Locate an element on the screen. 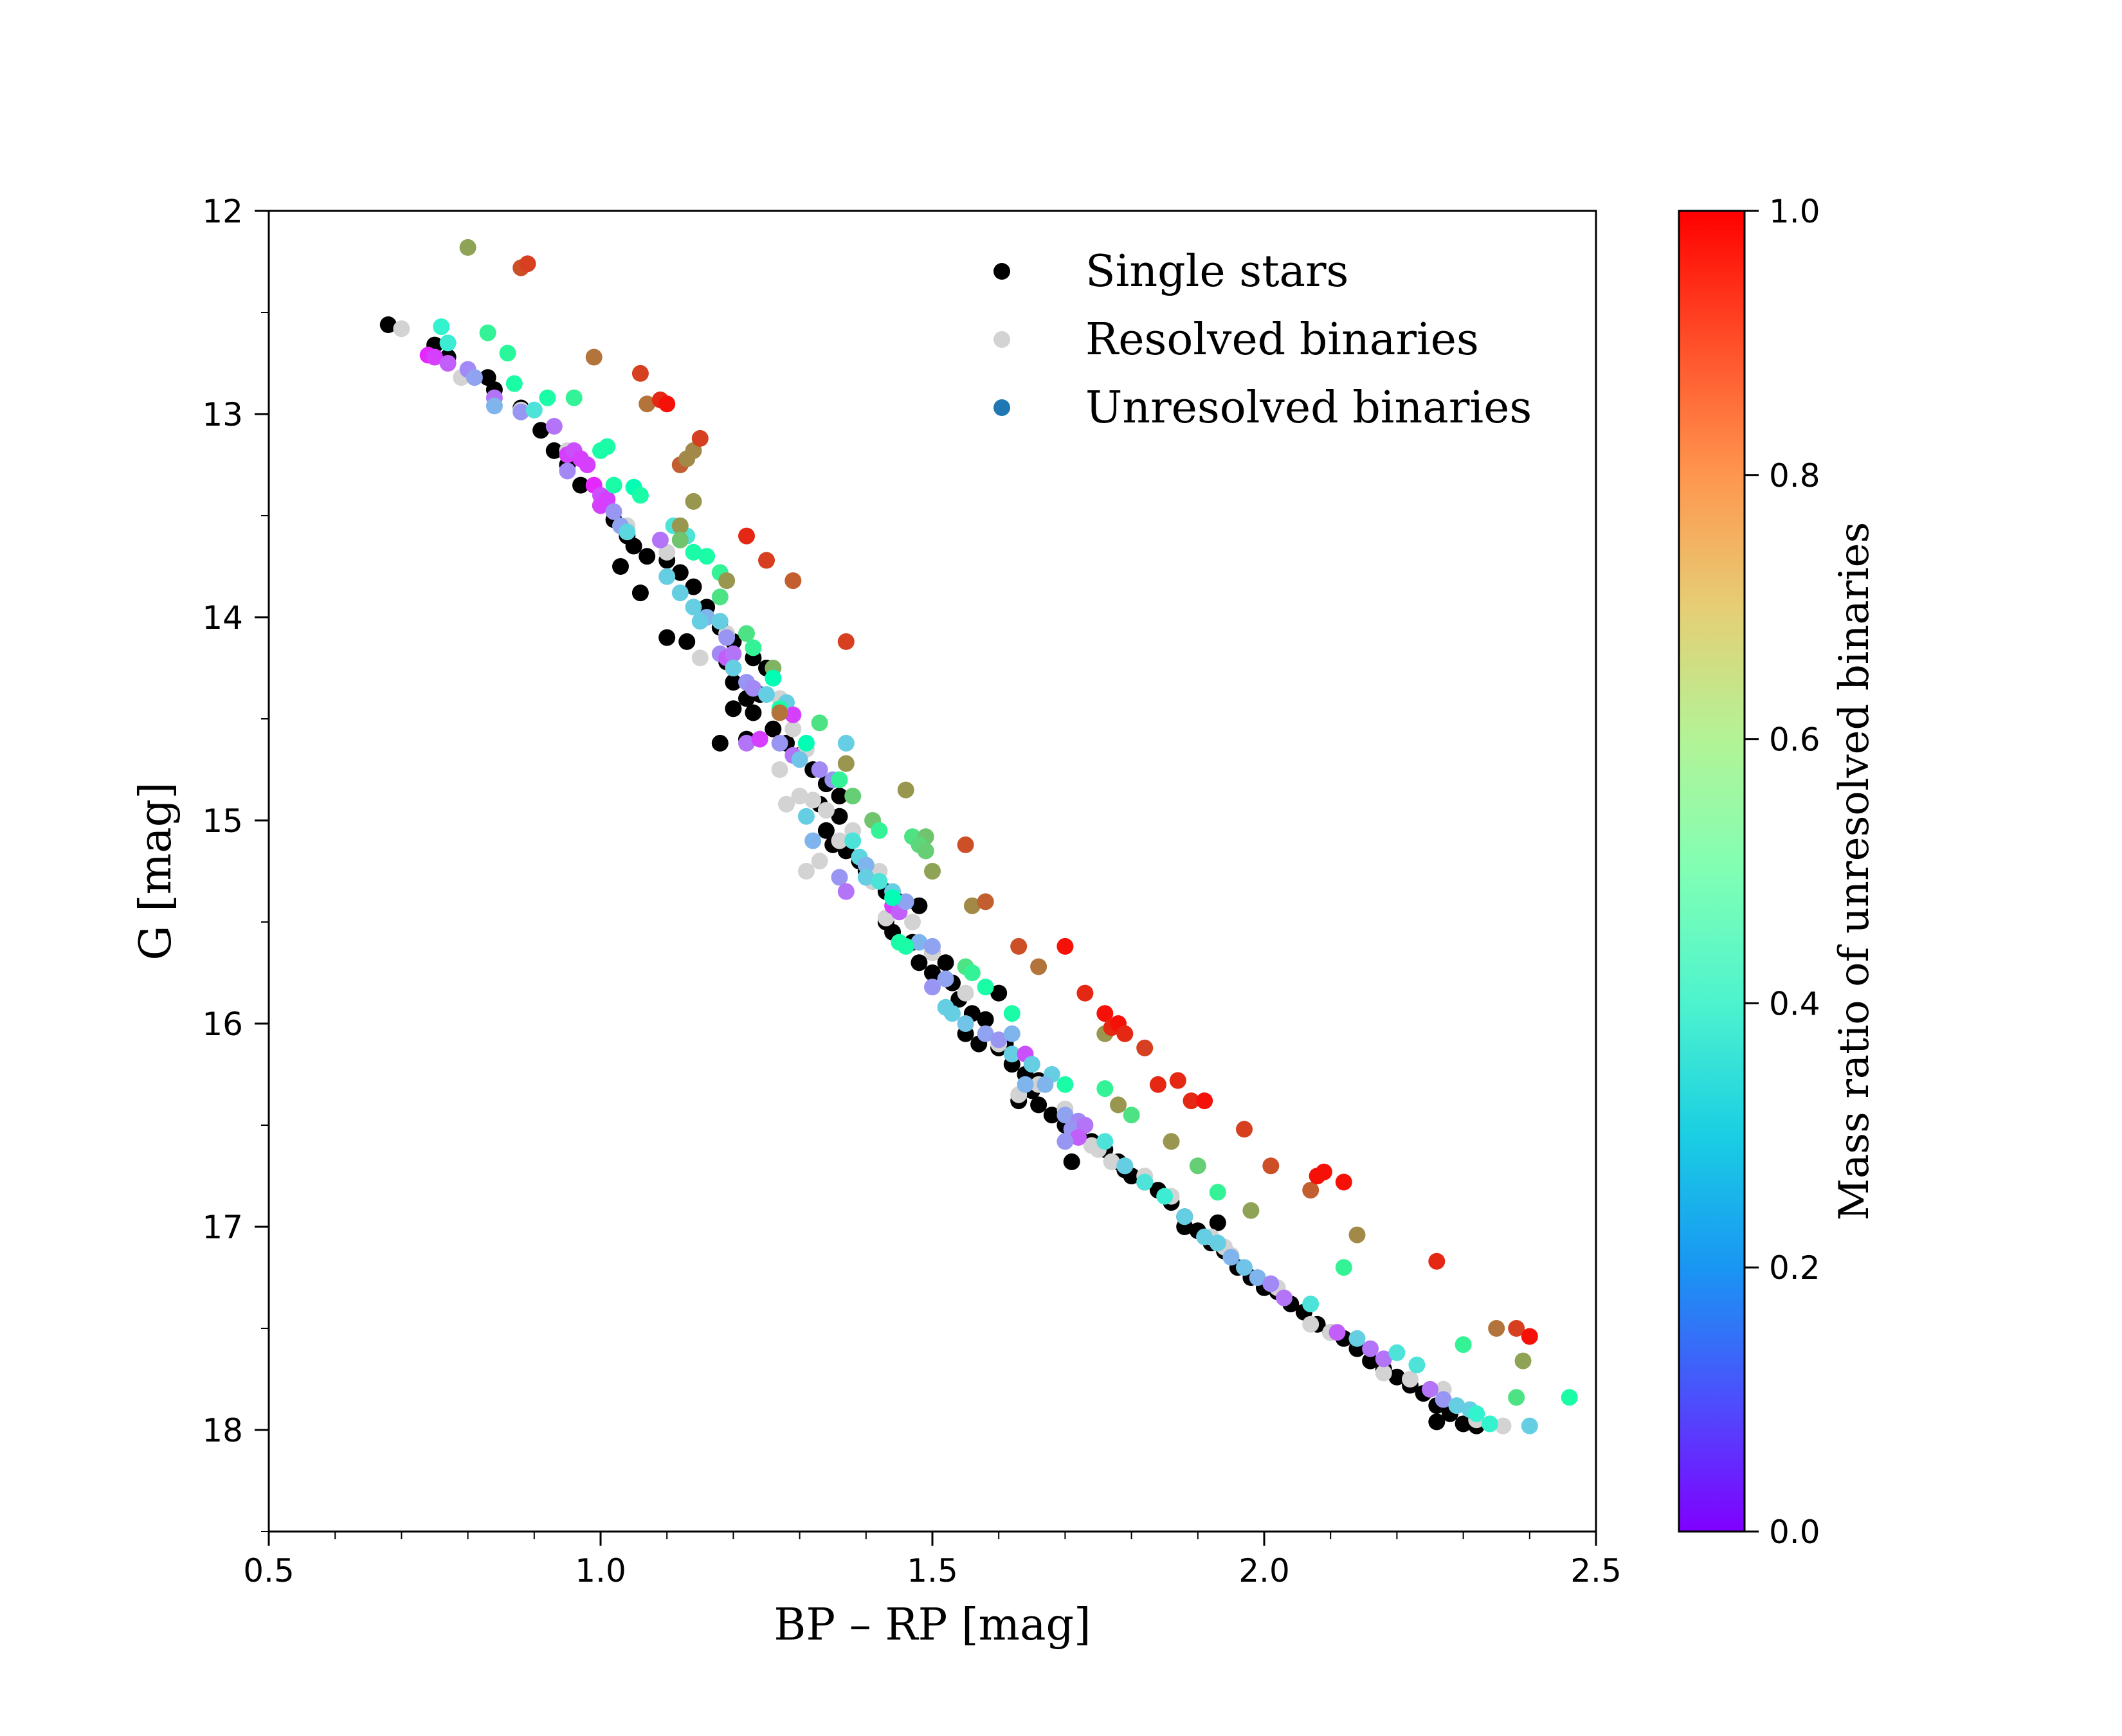 Image resolution: width=2122 pixels, height=1736 pixels. y-tick-label: 17 is located at coordinates (222, 1227).